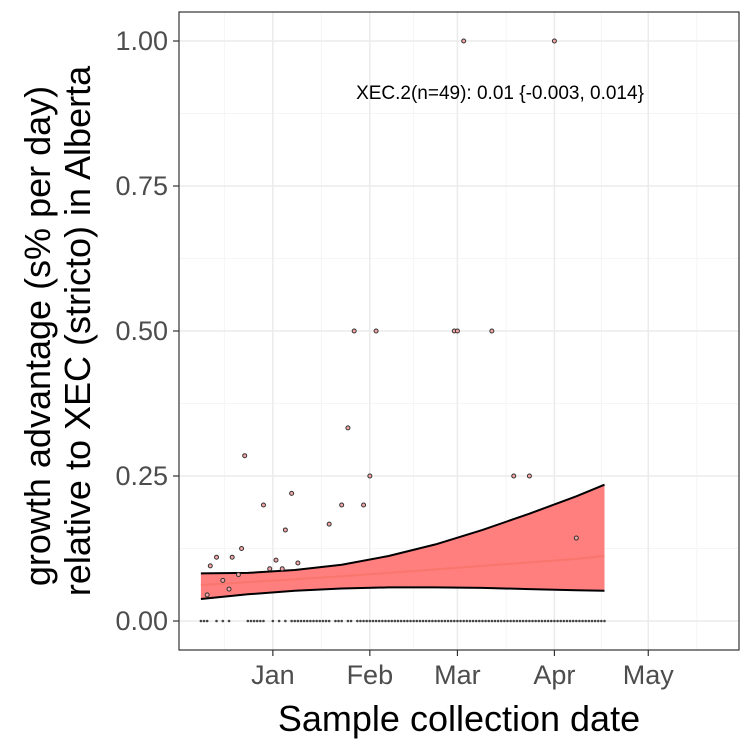  I want to click on y-tick-label: 1.00, so click(141, 41).